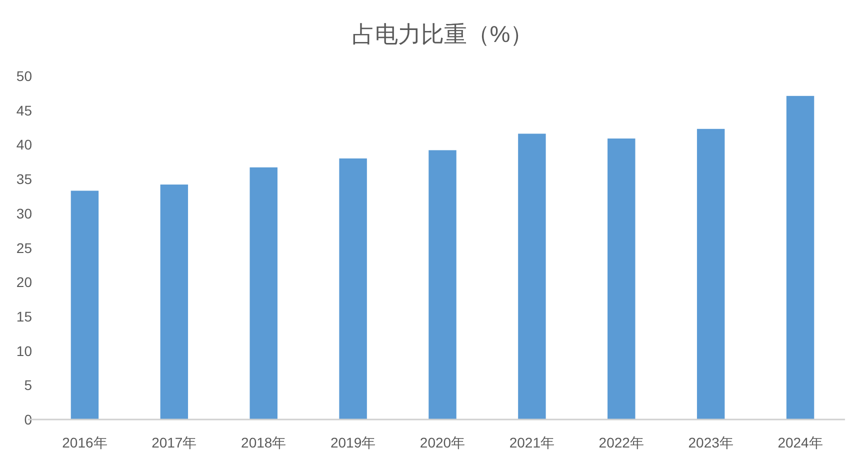  Describe the element at coordinates (24, 110) in the screenshot. I see `y-tick: 45` at that location.